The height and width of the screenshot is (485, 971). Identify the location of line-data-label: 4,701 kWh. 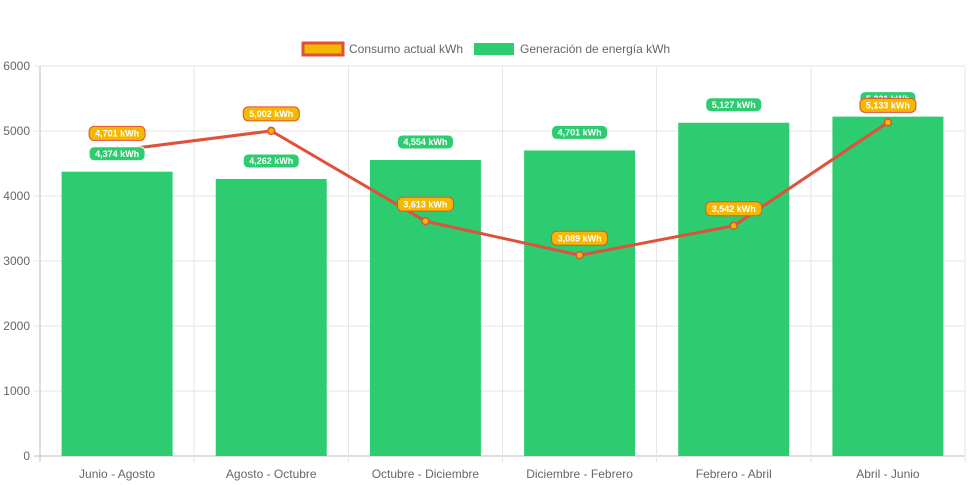
(117, 133).